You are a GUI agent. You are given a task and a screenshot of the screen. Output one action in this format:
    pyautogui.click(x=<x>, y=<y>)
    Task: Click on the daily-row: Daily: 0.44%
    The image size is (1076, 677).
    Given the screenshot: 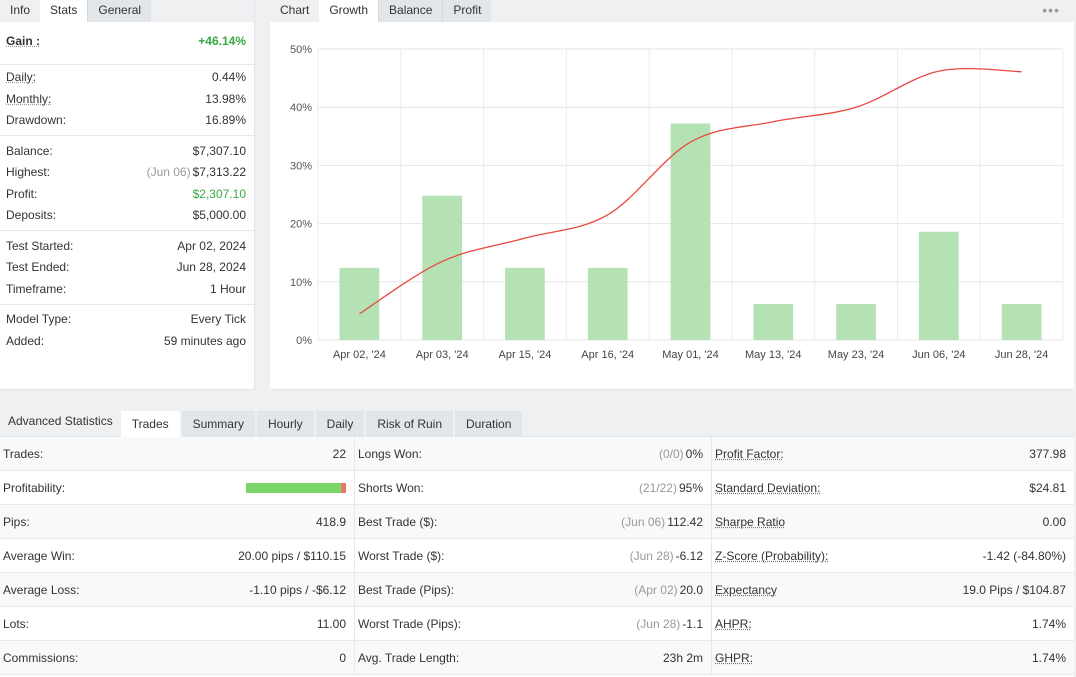 What is the action you would take?
    pyautogui.click(x=126, y=78)
    